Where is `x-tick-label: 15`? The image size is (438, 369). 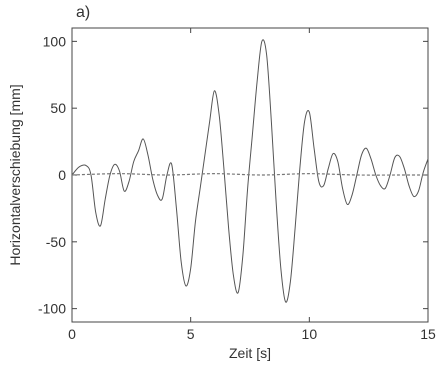
x-tick-label: 15 is located at coordinates (428, 334).